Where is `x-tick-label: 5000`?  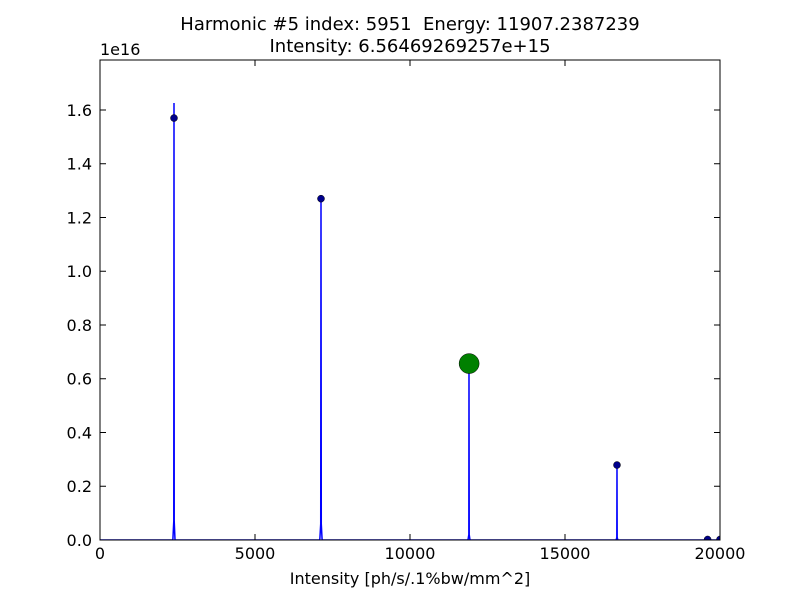 x-tick-label: 5000 is located at coordinates (255, 553).